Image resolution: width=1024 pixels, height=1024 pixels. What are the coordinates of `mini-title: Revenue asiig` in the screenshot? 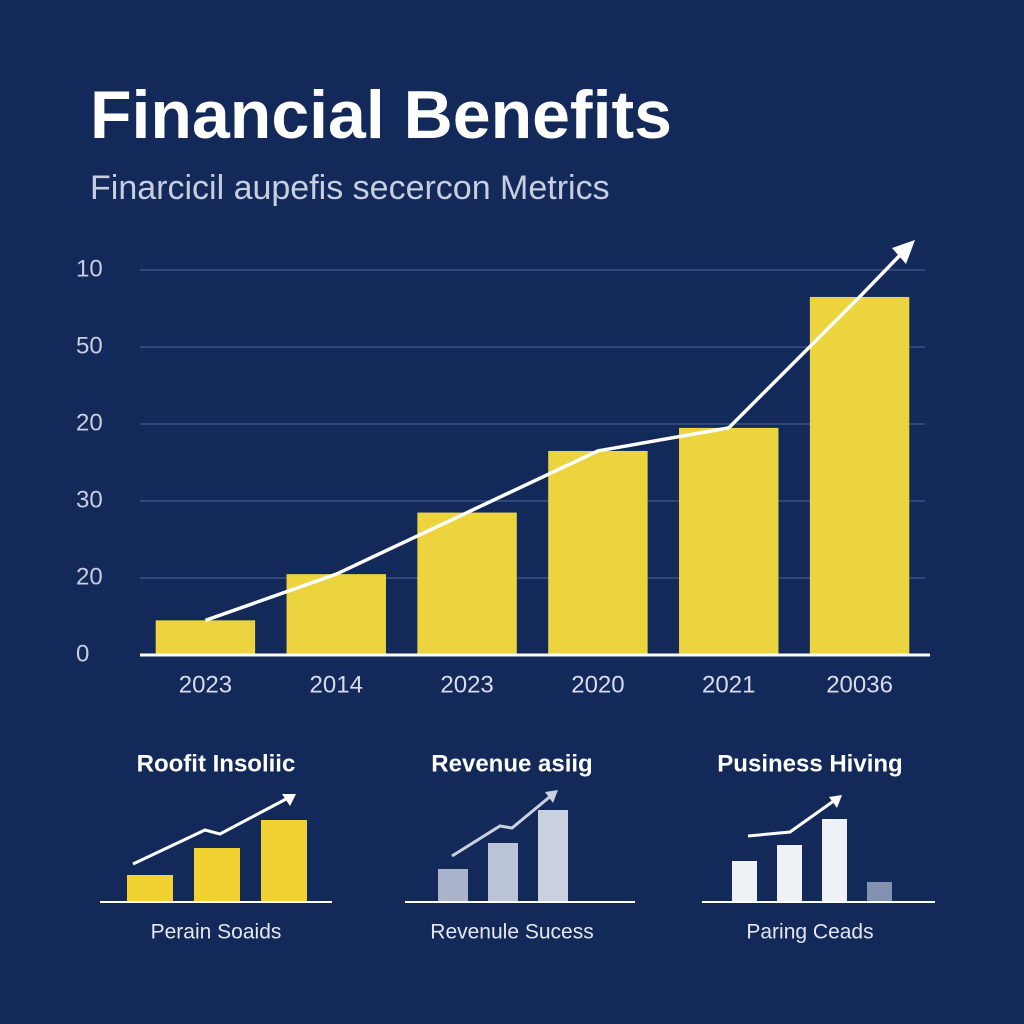 It's located at (511, 763).